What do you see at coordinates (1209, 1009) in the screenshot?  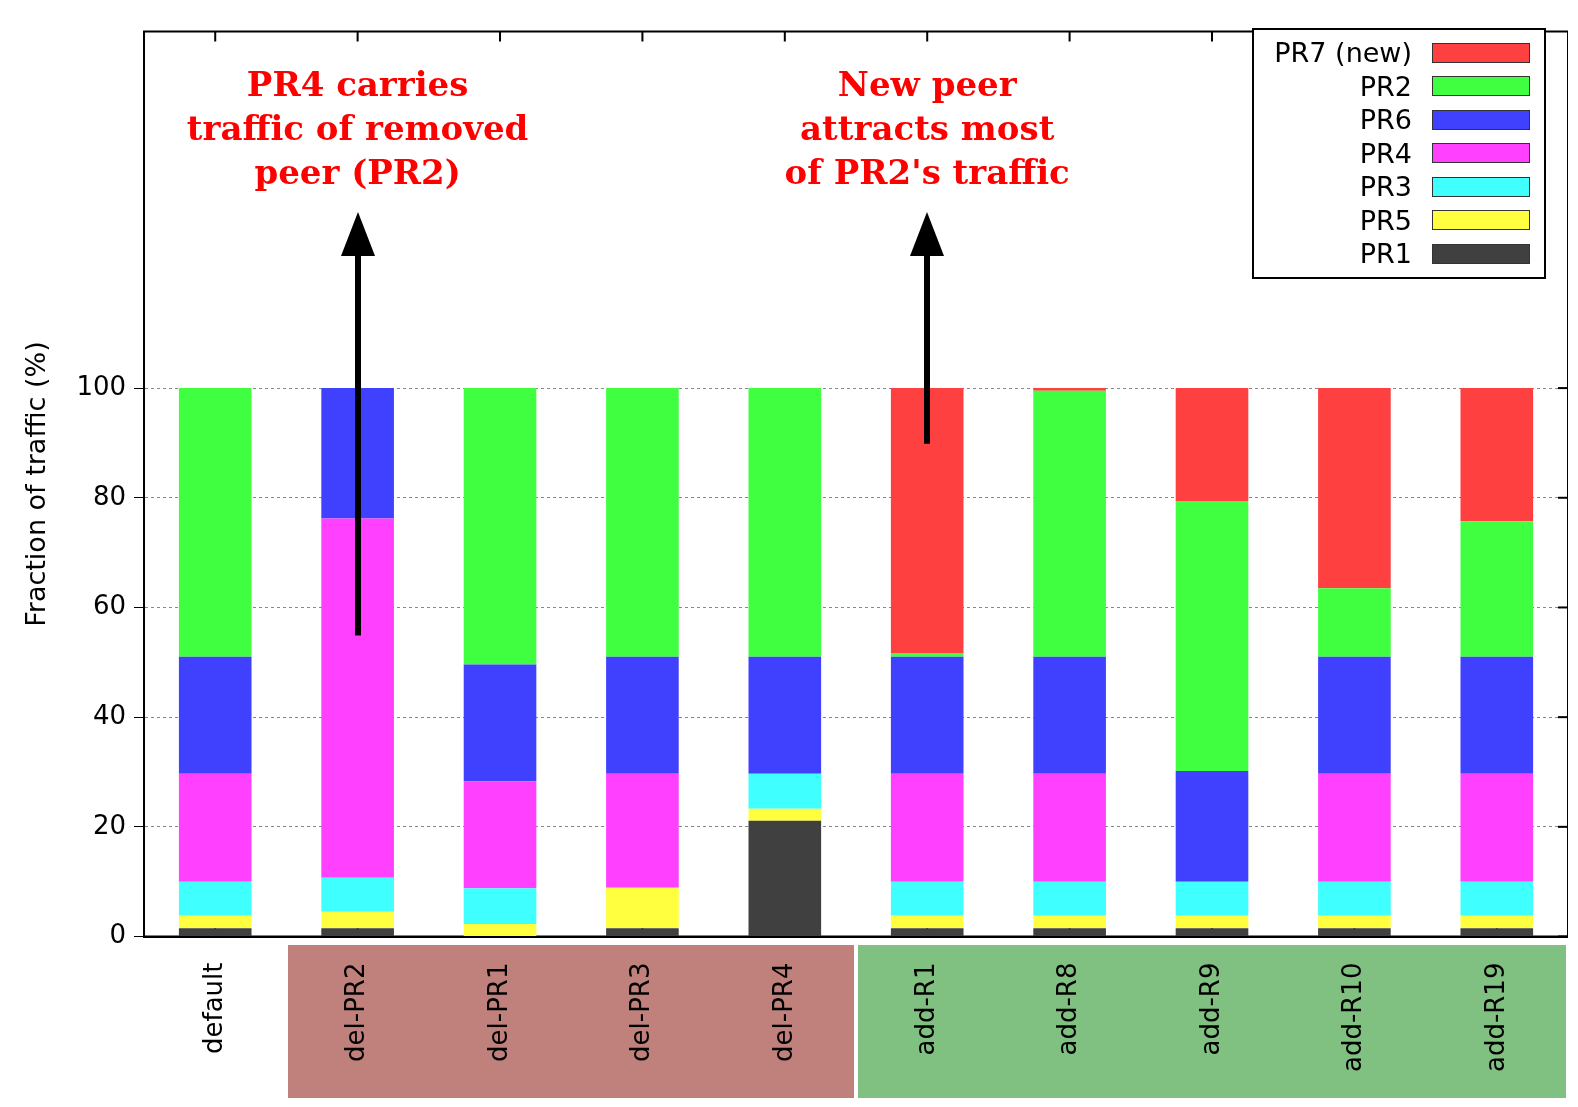 I see `x-tick-label: add-R9` at bounding box center [1209, 1009].